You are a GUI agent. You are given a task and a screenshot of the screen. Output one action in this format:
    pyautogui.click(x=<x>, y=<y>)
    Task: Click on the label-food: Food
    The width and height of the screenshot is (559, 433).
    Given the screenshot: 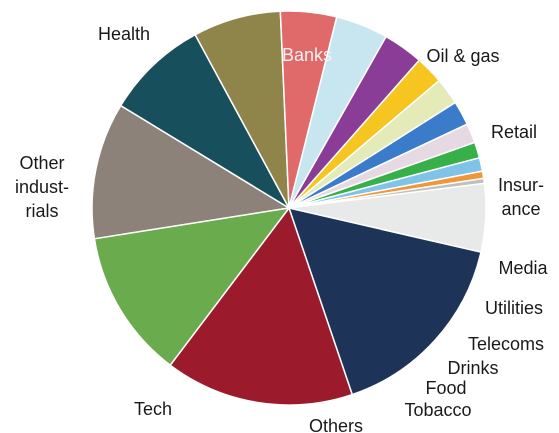 What is the action you would take?
    pyautogui.click(x=445, y=388)
    